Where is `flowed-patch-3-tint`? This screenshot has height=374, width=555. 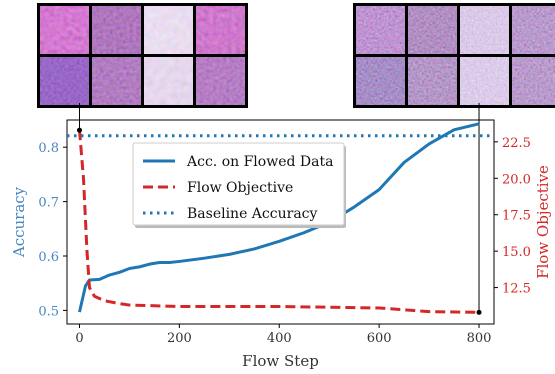
flowed-patch-3-tint is located at coordinates (484, 30).